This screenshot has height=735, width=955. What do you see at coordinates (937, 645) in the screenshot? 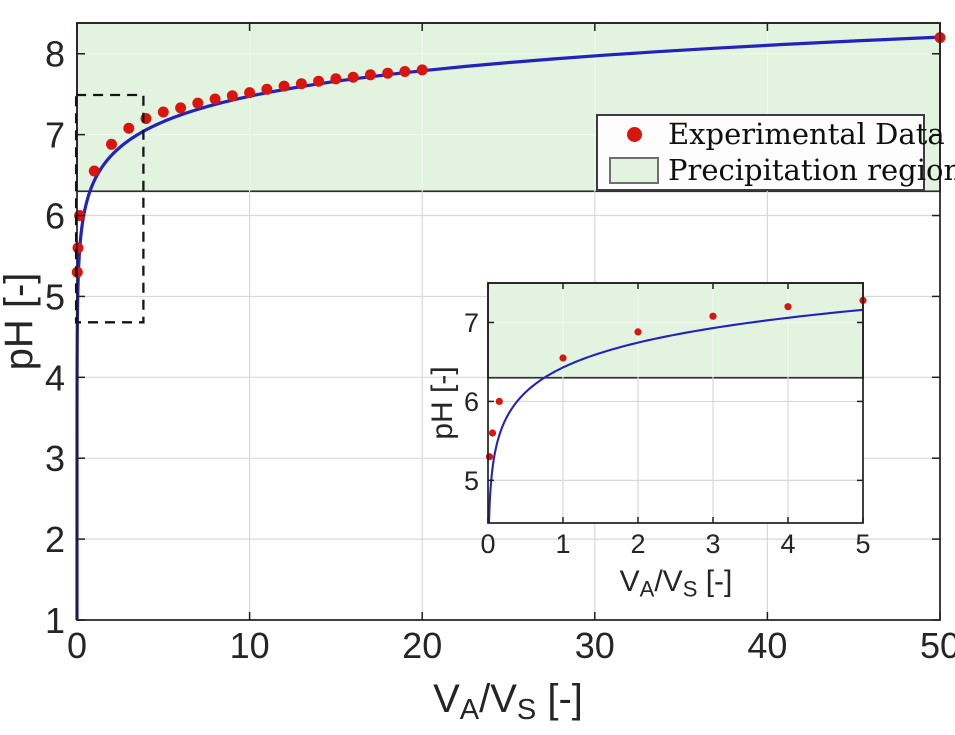
I see `x-tick-label: 50` at bounding box center [937, 645].